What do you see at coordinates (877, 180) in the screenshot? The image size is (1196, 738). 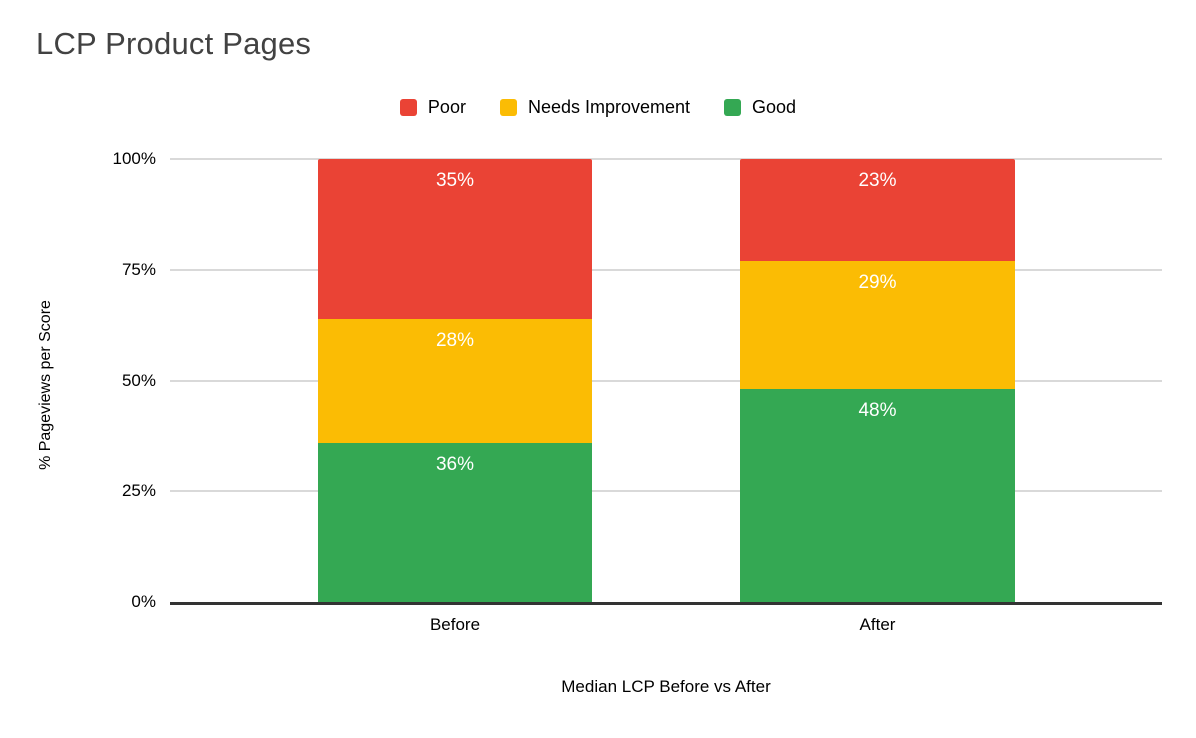 I see `data-label: 23%` at bounding box center [877, 180].